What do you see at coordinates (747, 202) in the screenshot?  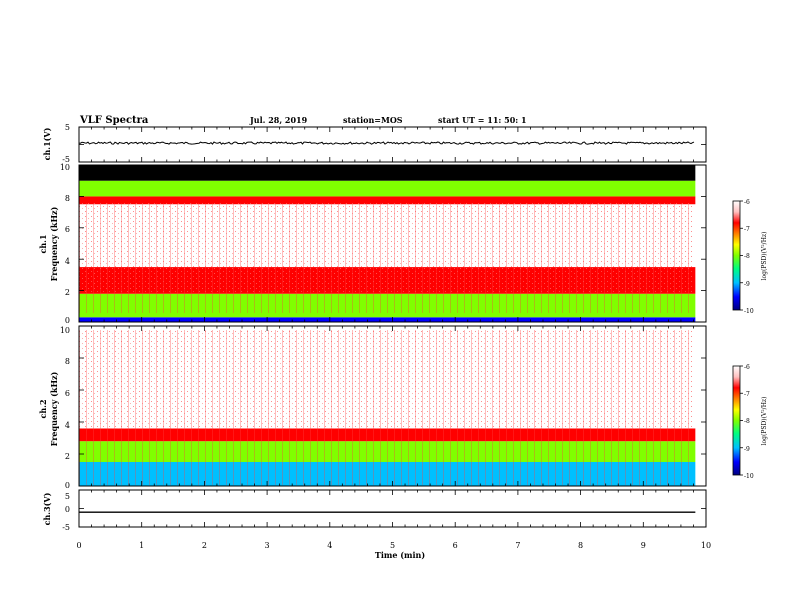 I see `ch1-colorbar-tick-m6: -6` at bounding box center [747, 202].